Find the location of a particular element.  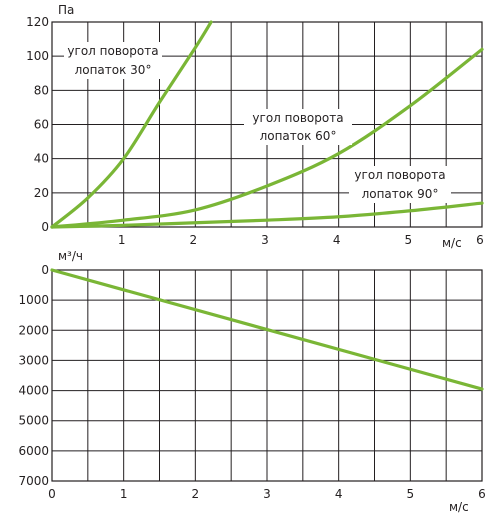

y-tick-label: 20 is located at coordinates (41, 193).